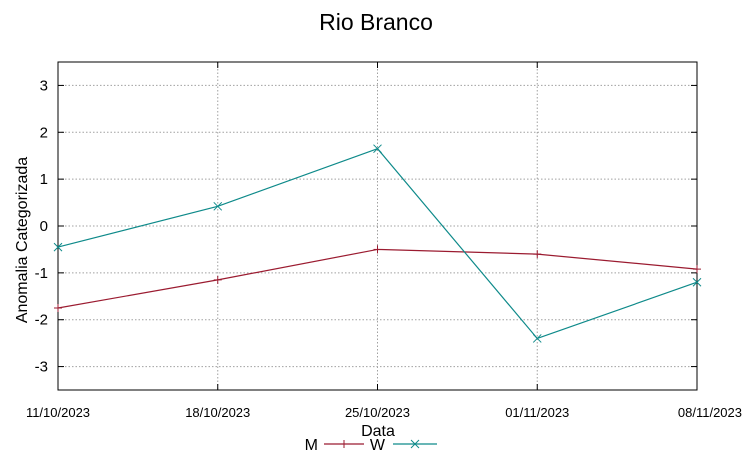 This screenshot has height=459, width=752. Describe the element at coordinates (41, 273) in the screenshot. I see `y-tick-label: -1` at that location.